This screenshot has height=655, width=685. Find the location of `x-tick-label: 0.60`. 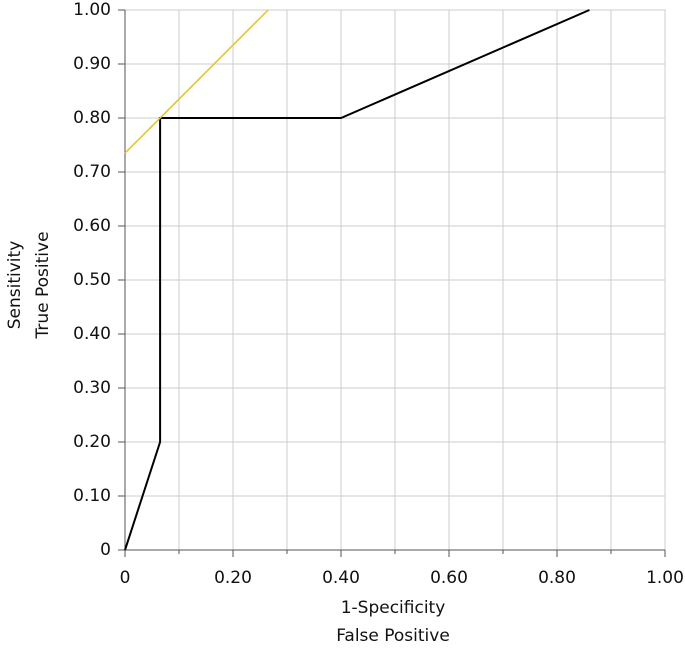

x-tick-label: 0.60 is located at coordinates (449, 578).